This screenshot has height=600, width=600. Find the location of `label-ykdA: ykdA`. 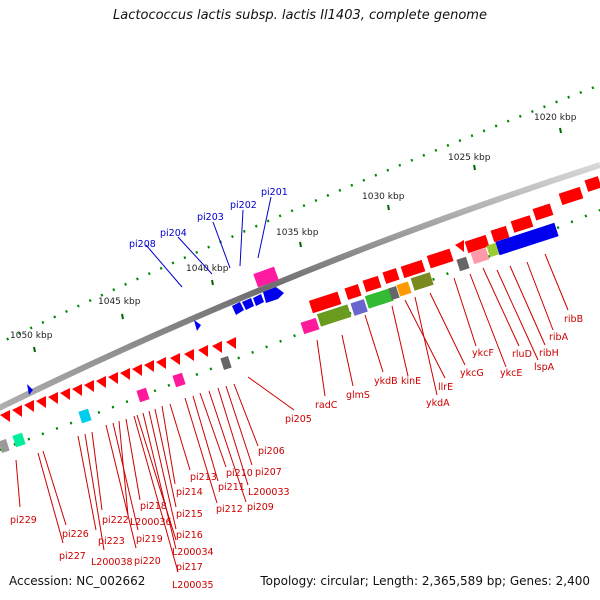

label-ykdA: ykdA is located at coordinates (438, 403).